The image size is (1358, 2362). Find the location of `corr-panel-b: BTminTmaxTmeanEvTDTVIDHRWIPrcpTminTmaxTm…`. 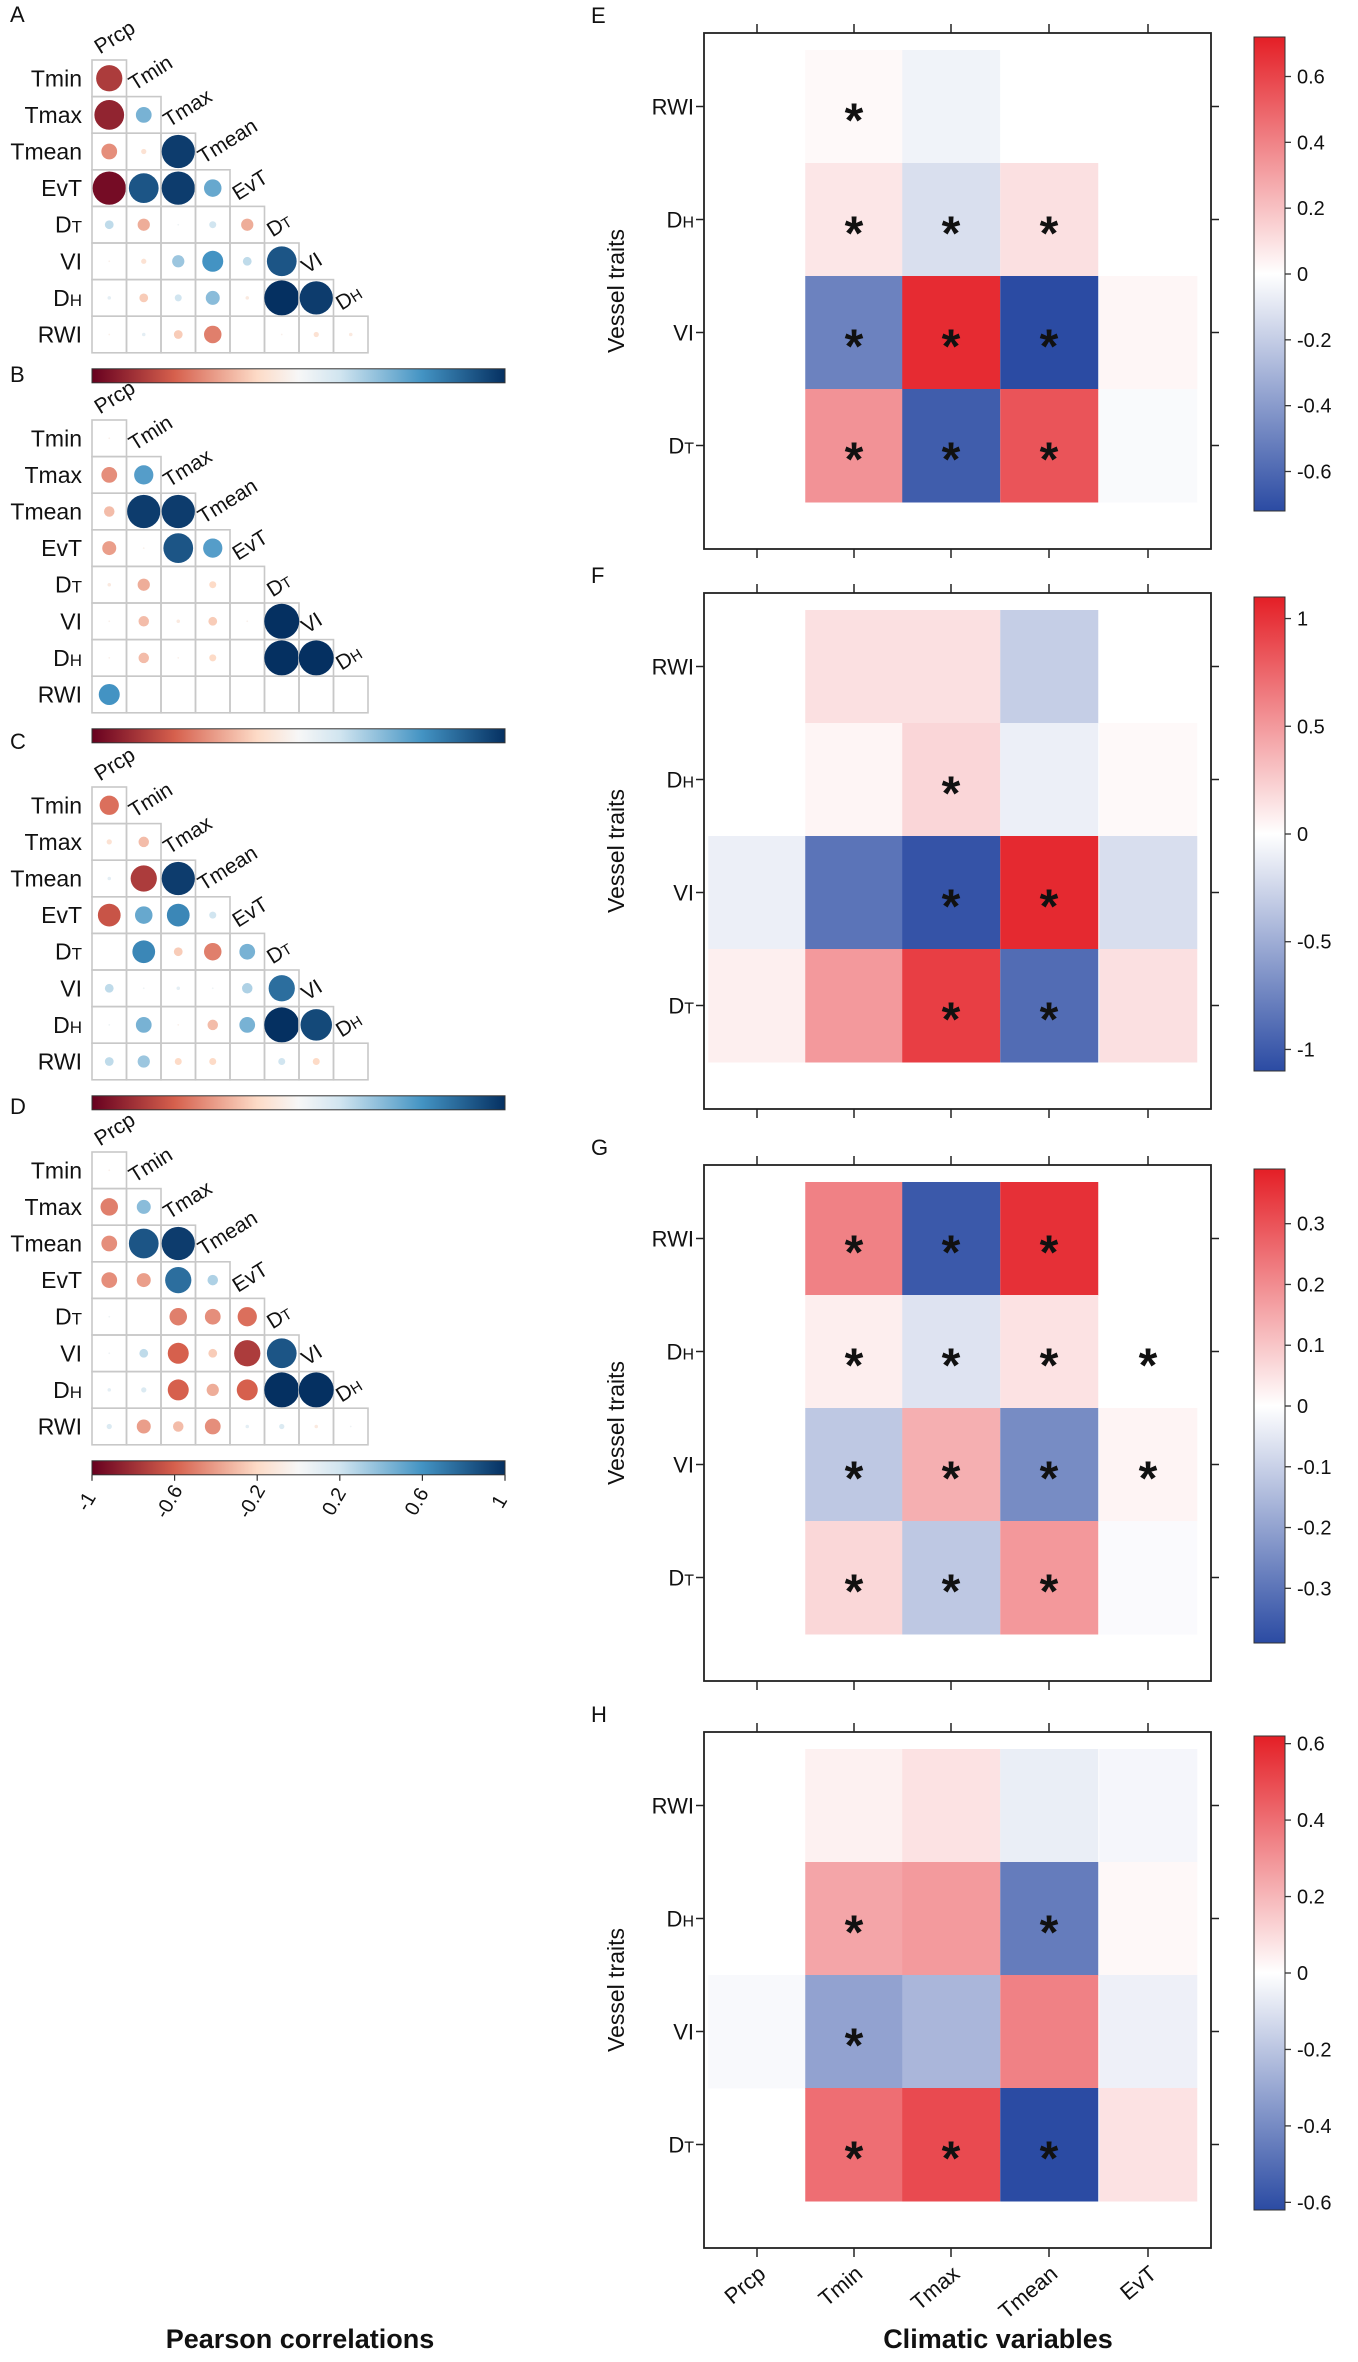

corr-panel-b: BTminTmaxTmeanEvTDTVIDHRWIPrcpTminTmaxTm… is located at coordinates (258, 553).